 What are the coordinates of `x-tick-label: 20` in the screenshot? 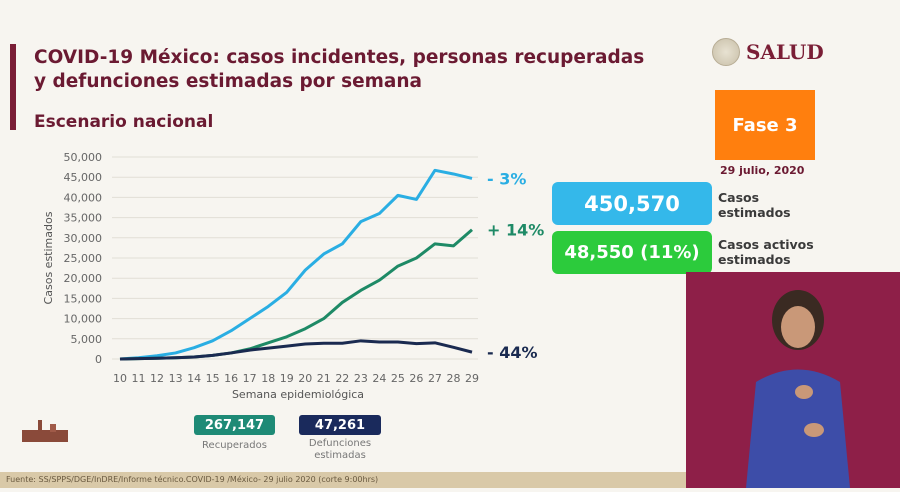 It's located at (305, 378).